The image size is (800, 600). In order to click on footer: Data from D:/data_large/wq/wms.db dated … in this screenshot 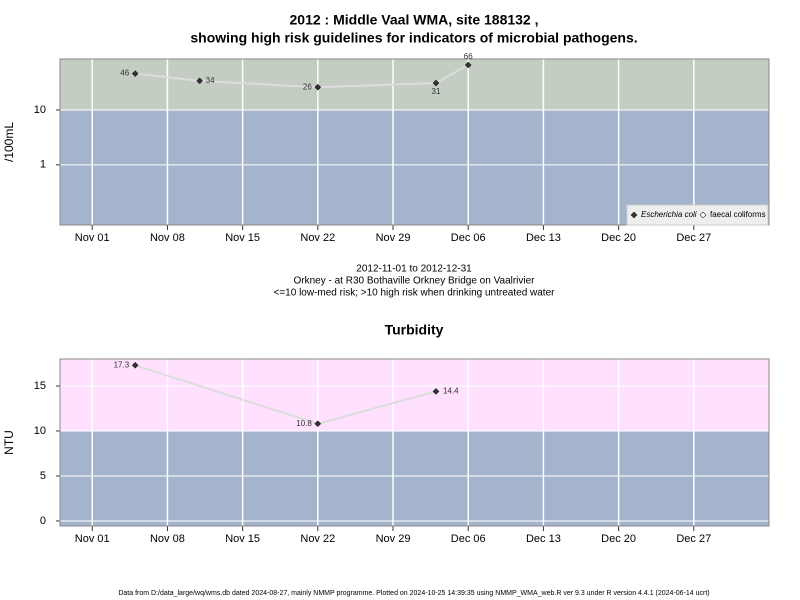, I will do `click(413, 593)`.